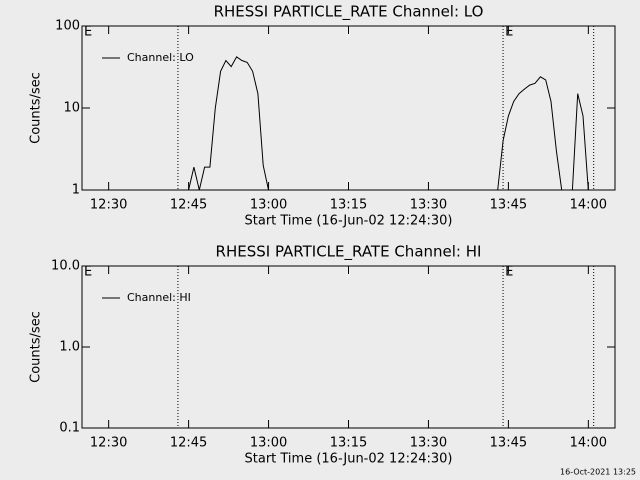  I want to click on y-tick-label: 10.0, so click(65, 266).